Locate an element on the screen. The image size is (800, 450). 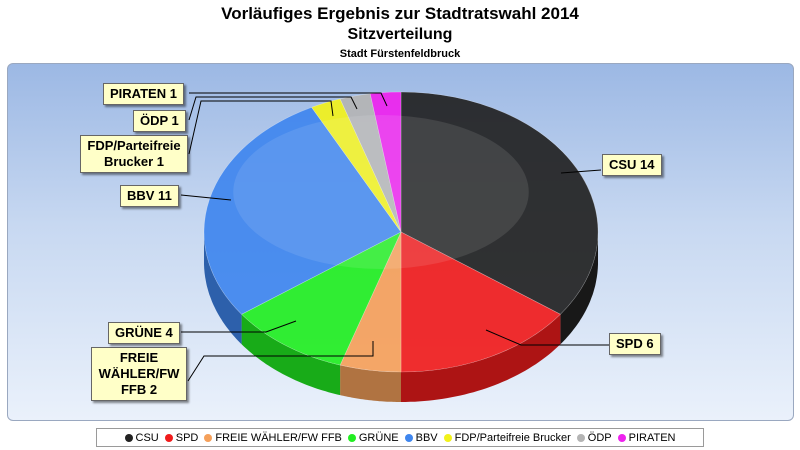
slice-label-piraten: PIRATEN 1 is located at coordinates (143, 94).